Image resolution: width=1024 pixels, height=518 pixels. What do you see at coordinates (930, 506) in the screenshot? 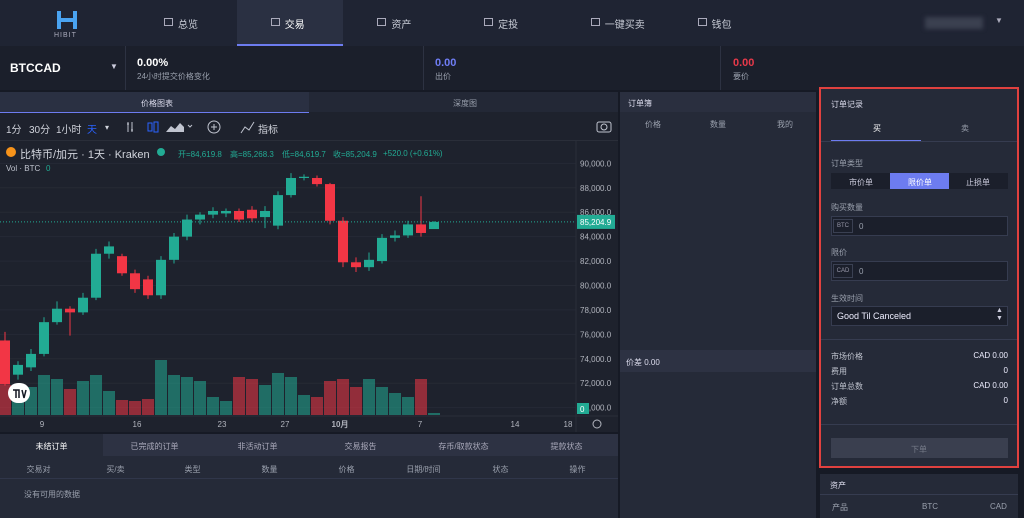
I see `asset-col: BTC` at bounding box center [930, 506].